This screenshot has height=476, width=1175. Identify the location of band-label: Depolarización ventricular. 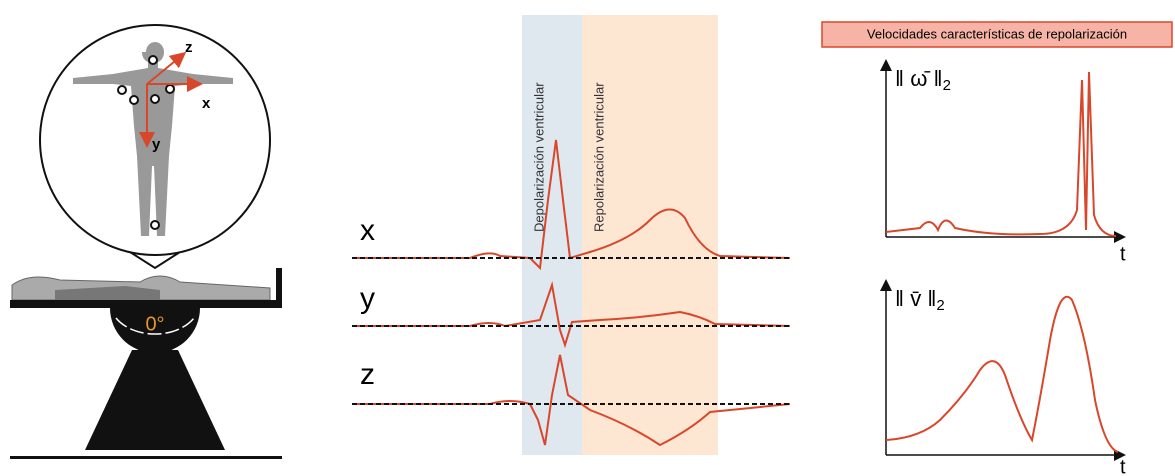
(538, 157).